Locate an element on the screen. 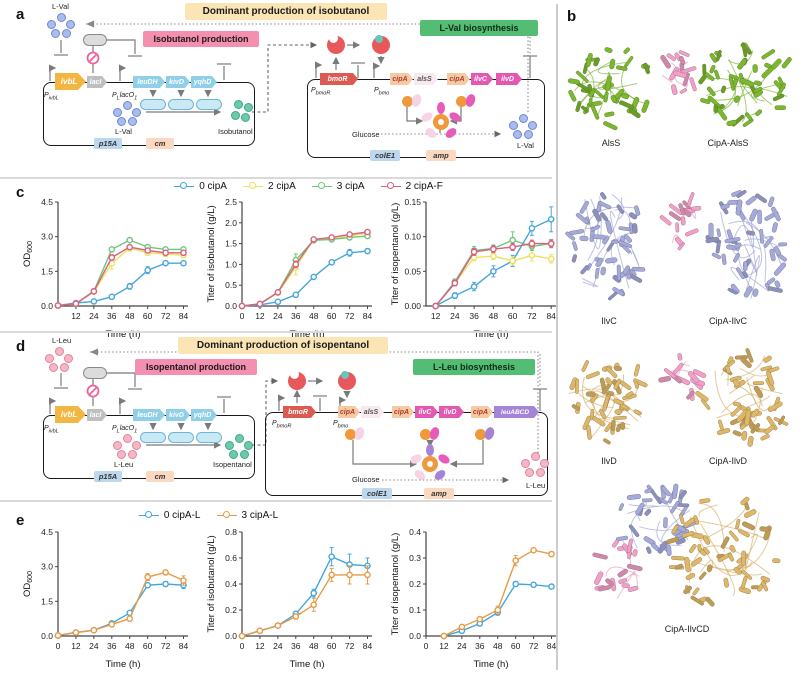  panel-a-banner: Dominant production of isobutanol is located at coordinates (286, 11).